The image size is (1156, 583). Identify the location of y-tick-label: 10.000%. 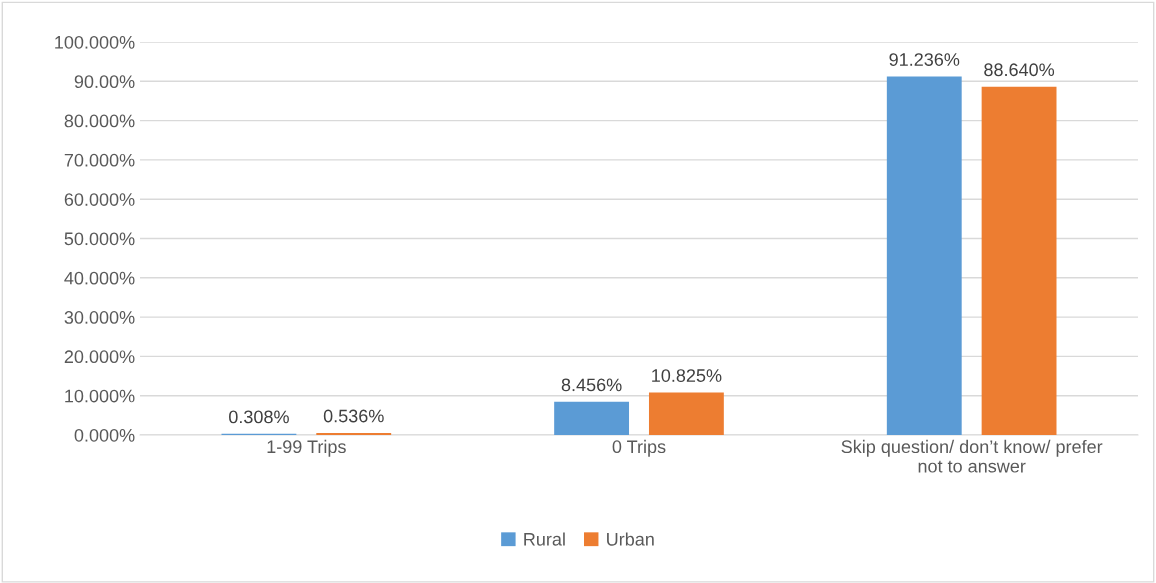
(100, 396).